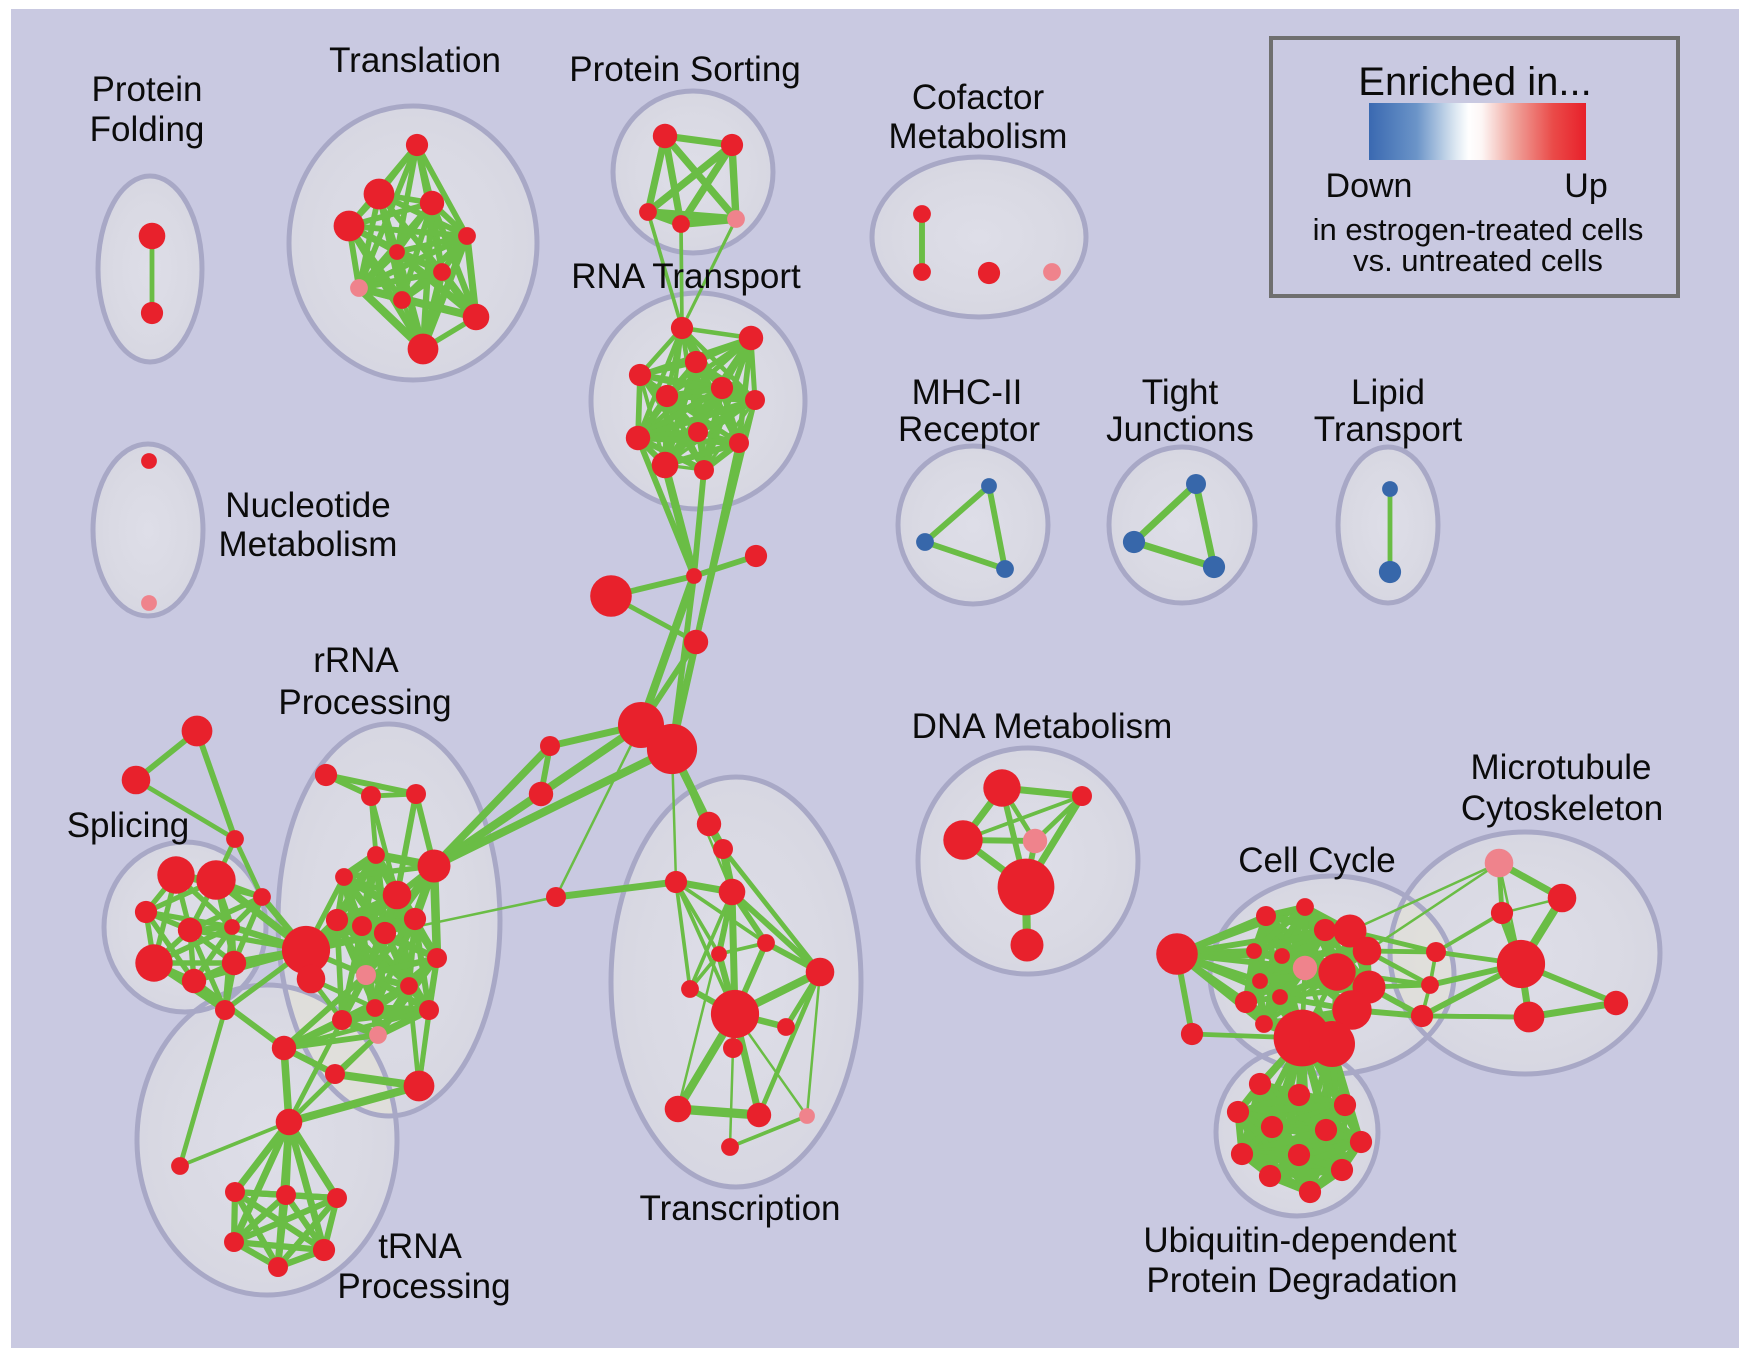 Image resolution: width=1750 pixels, height=1365 pixels. I want to click on svg-text: Down, so click(1369, 186).